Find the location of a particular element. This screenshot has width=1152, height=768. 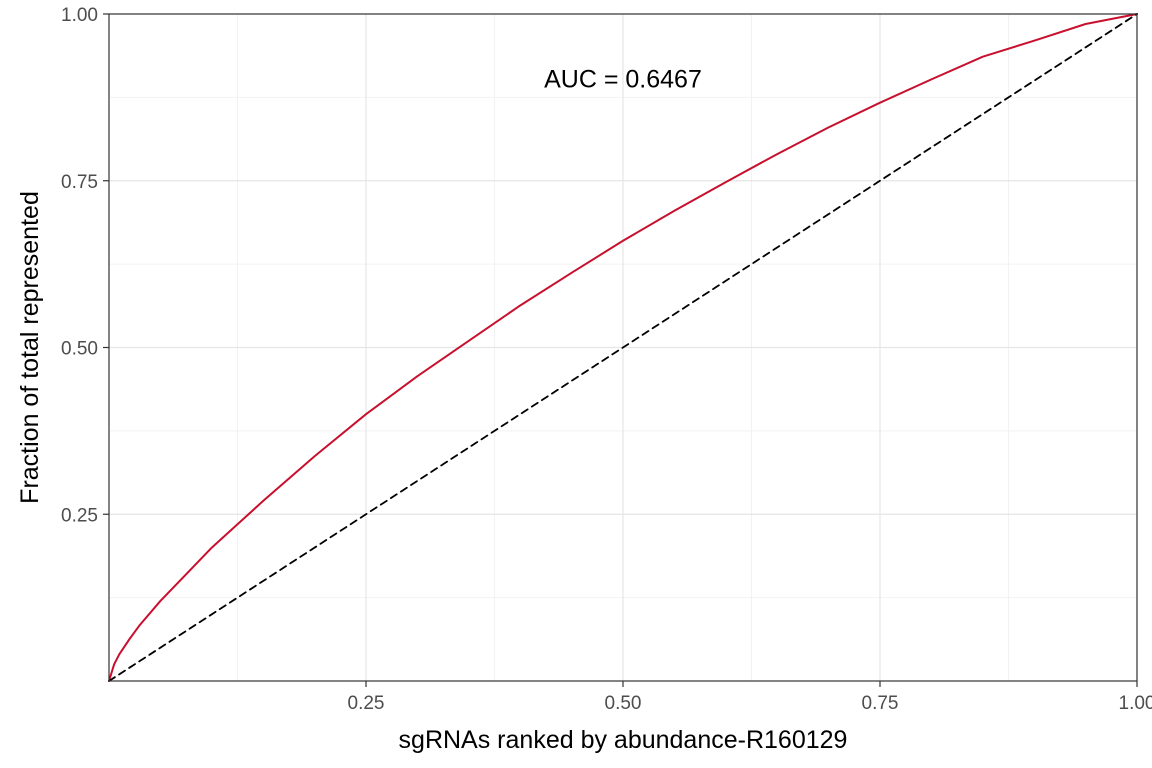

x-tick-labels: 0.25 0.50 0.75 1.00 is located at coordinates (750, 703).